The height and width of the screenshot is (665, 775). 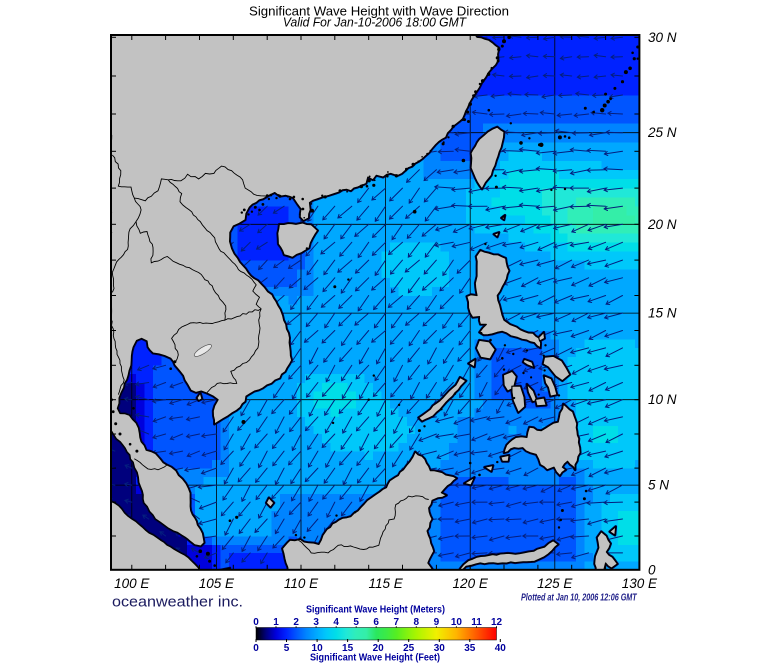 I want to click on svg-text: 15 N, so click(x=662, y=313).